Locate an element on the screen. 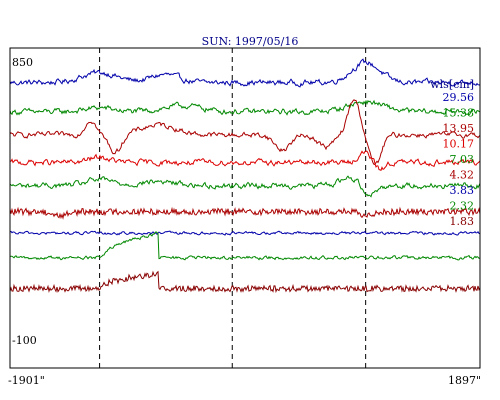 The image size is (500, 400). legend-entry: 10.17 is located at coordinates (459, 144).